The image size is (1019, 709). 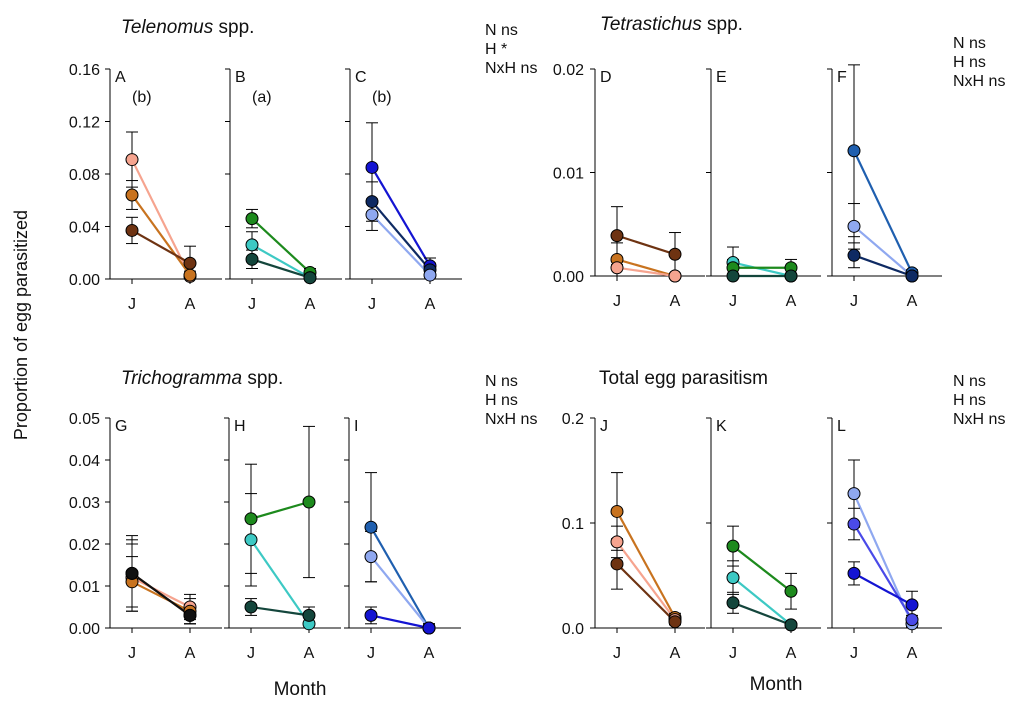 I want to click on y-tick-label: 0.2, so click(x=573, y=419).